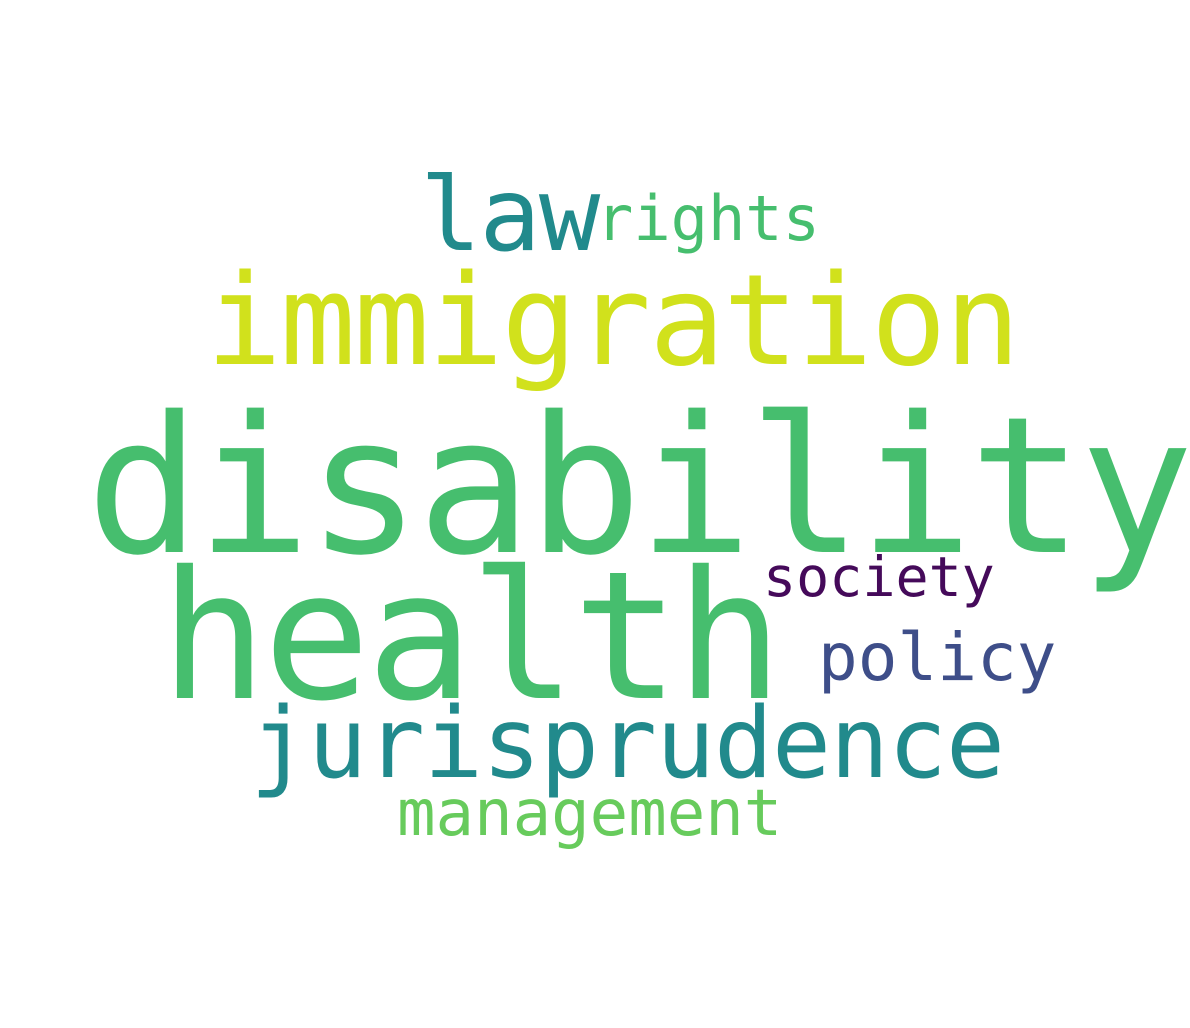 The width and height of the screenshot is (1190, 1028). I want to click on word-immigration: immigration, so click(613, 320).